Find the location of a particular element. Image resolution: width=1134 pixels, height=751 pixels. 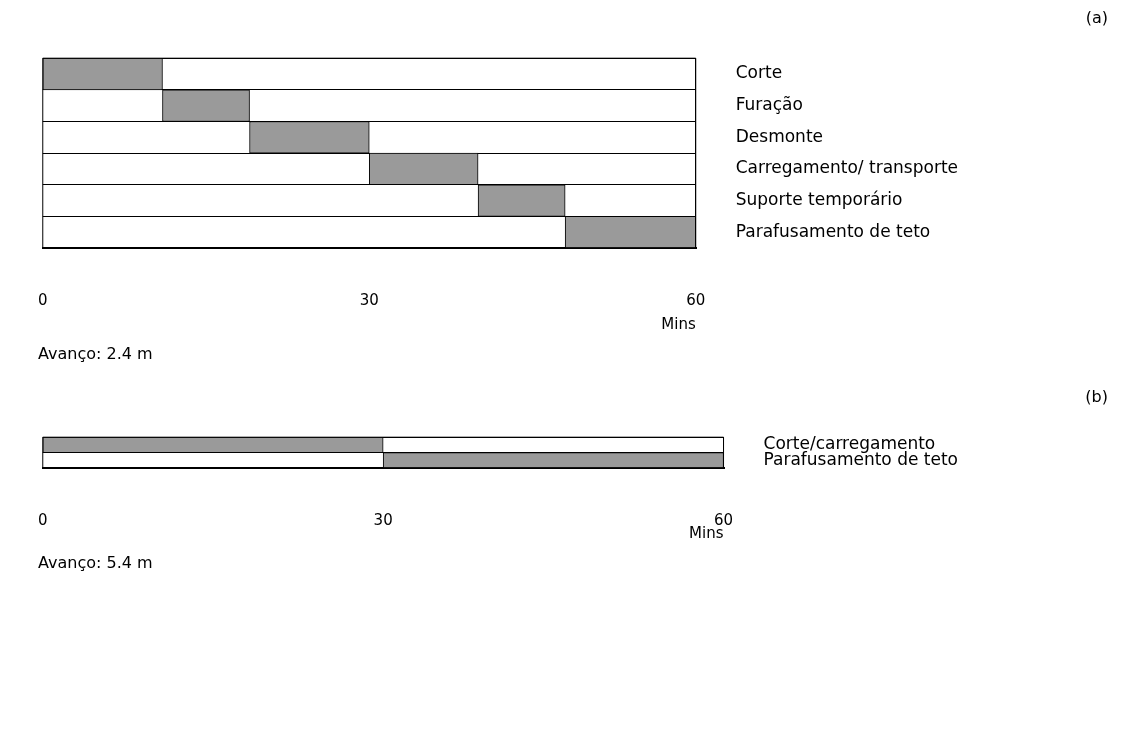

y-tick-label: Desmonte is located at coordinates (779, 135).